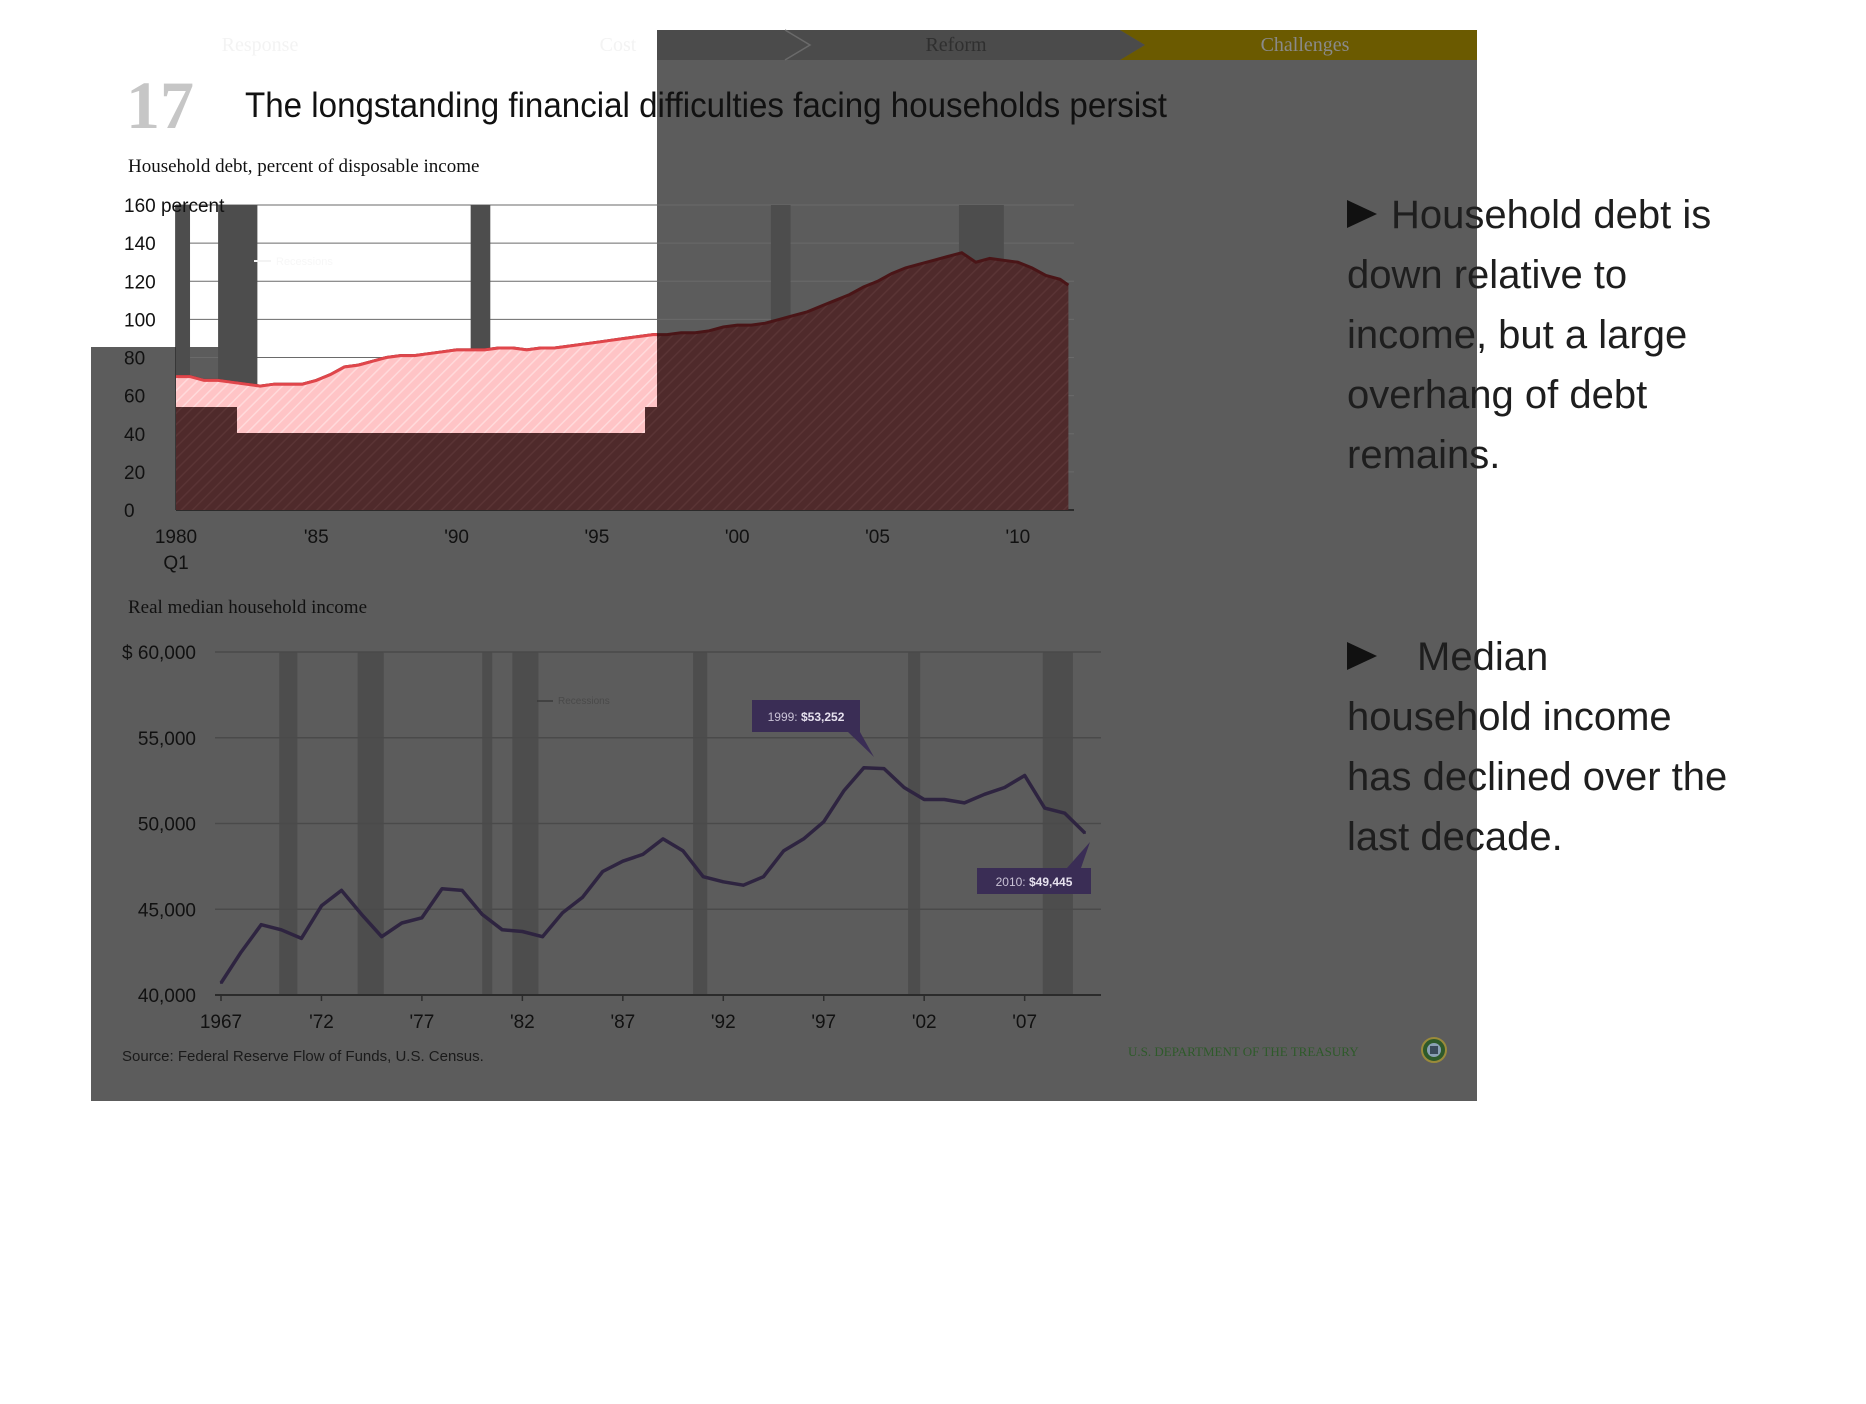  Describe the element at coordinates (849, 45) in the screenshot. I see `nav-bar: Response Cost Reform Challenges` at that location.